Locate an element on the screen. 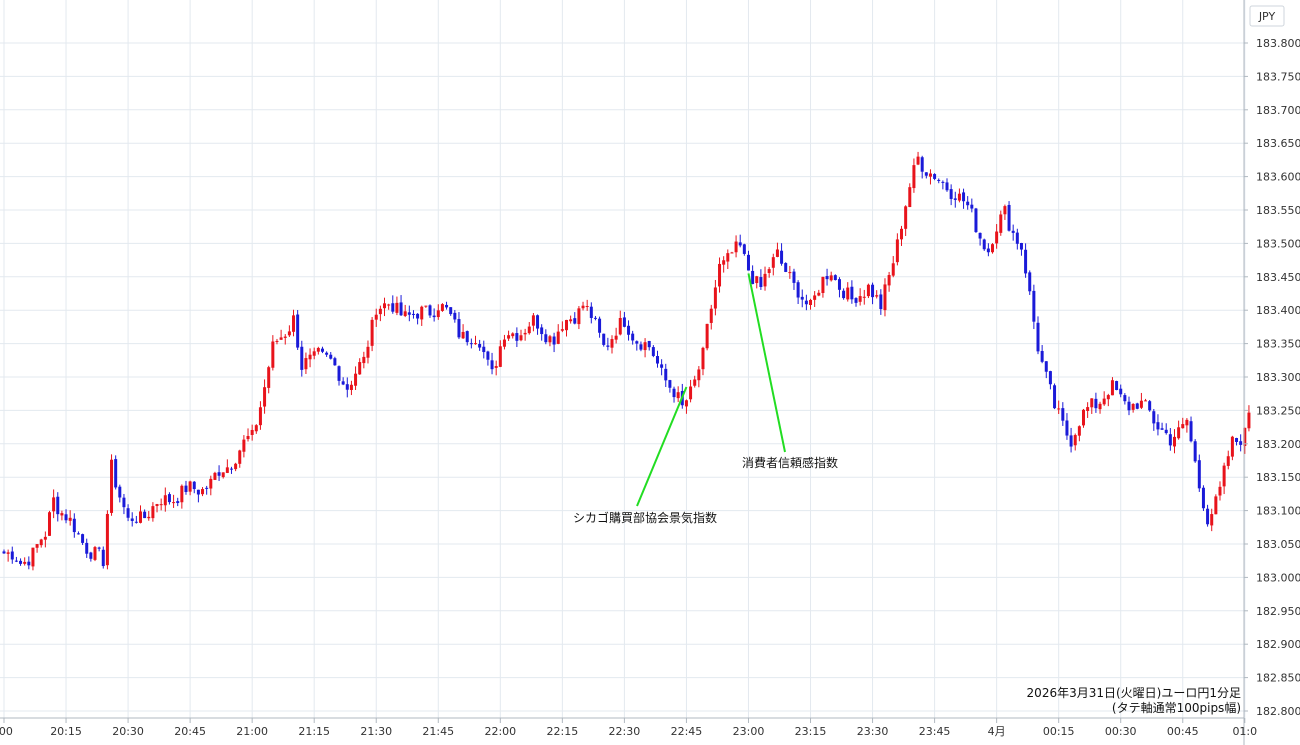  chart-caption-line2: (タテ軸通常100pips幅) is located at coordinates (1176, 707).